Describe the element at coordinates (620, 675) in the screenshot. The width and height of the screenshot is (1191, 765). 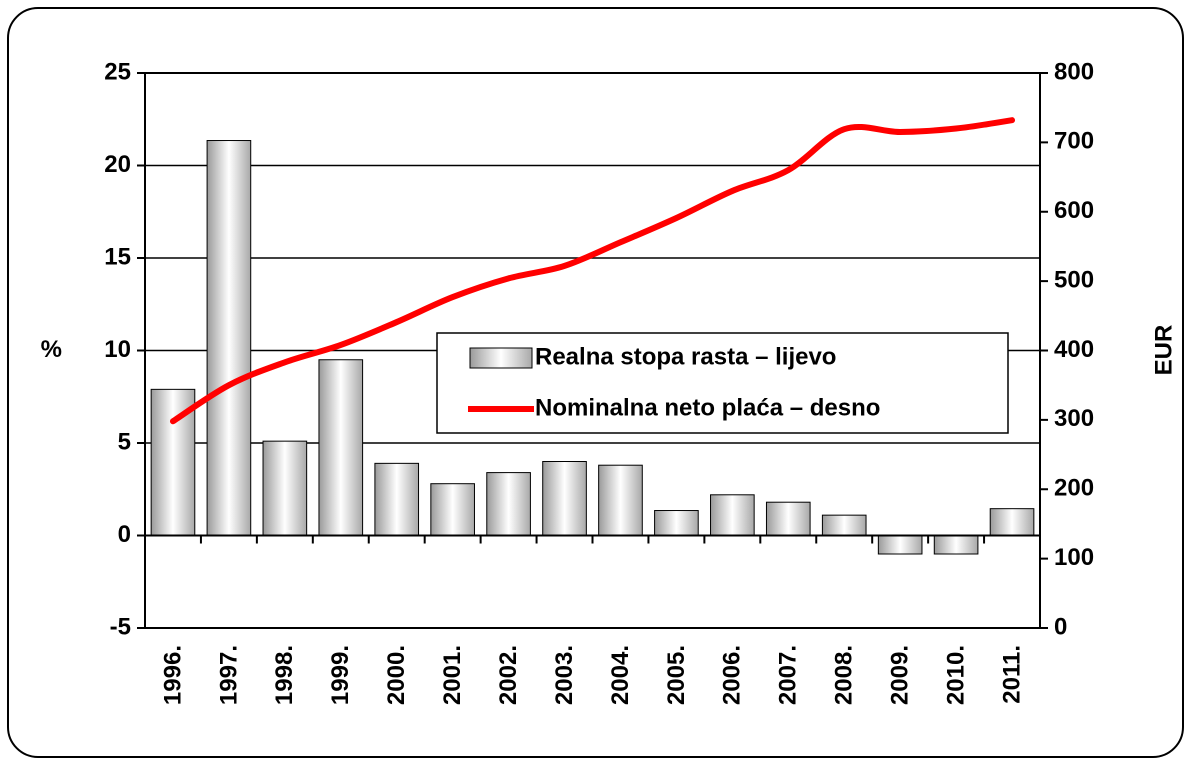
I see `x-tick-label: 2004.` at that location.